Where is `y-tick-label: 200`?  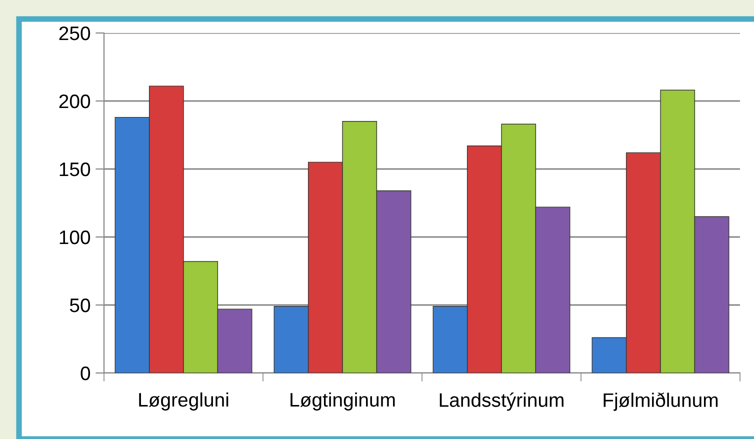 y-tick-label: 200 is located at coordinates (74, 101).